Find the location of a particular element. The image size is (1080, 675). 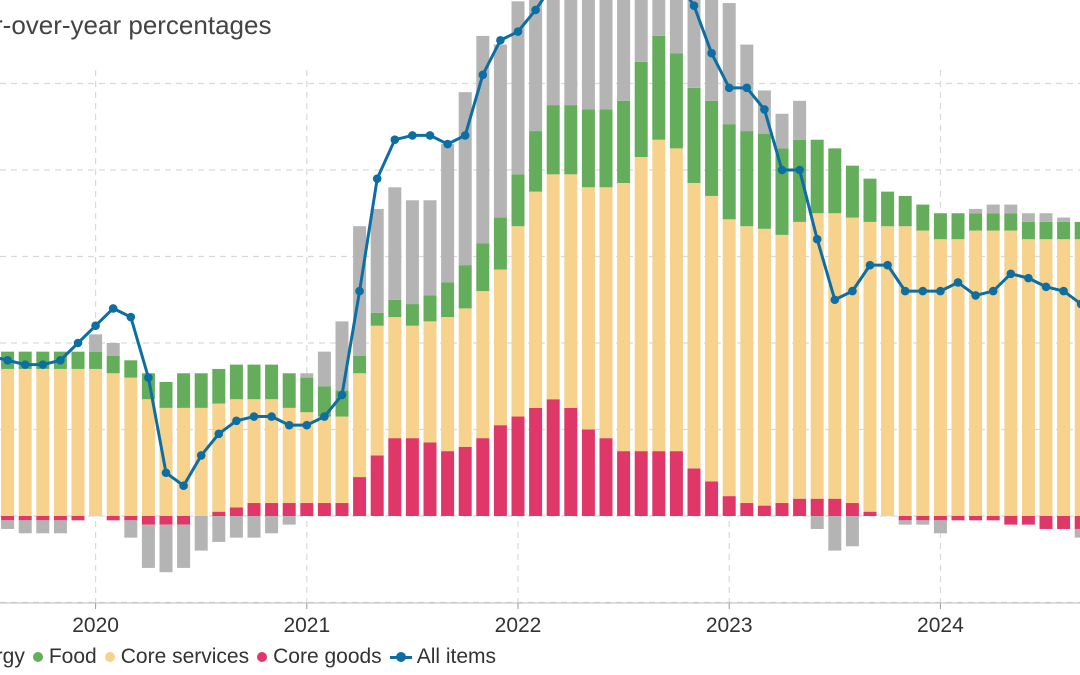

legend-label-food: Food is located at coordinates (72, 656).